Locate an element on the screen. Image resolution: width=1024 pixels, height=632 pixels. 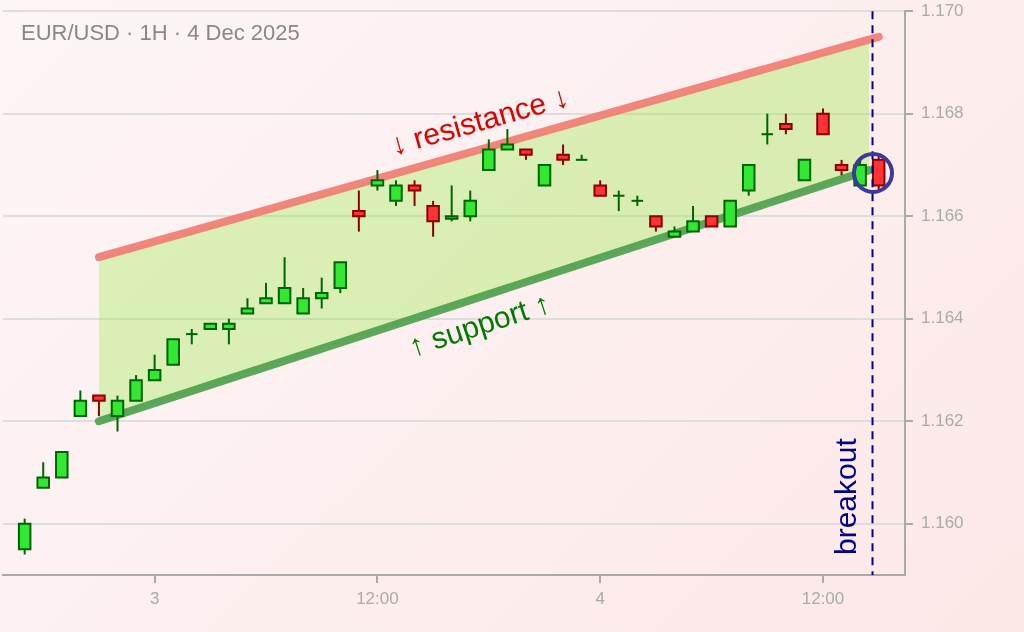
y-tick-label: 1.160 is located at coordinates (942, 523).